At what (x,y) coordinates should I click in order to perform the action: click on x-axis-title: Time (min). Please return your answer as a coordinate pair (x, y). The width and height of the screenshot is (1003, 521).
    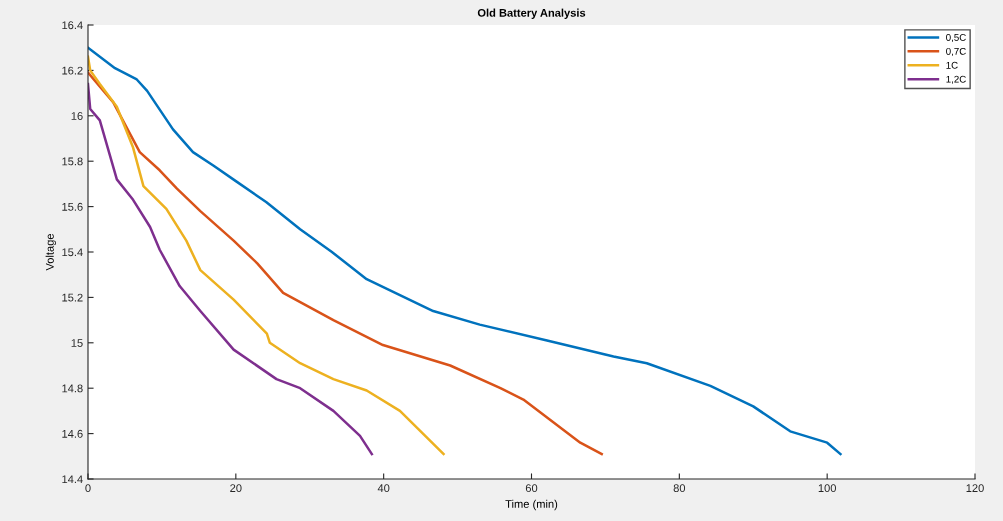
    Looking at the image, I should click on (531, 505).